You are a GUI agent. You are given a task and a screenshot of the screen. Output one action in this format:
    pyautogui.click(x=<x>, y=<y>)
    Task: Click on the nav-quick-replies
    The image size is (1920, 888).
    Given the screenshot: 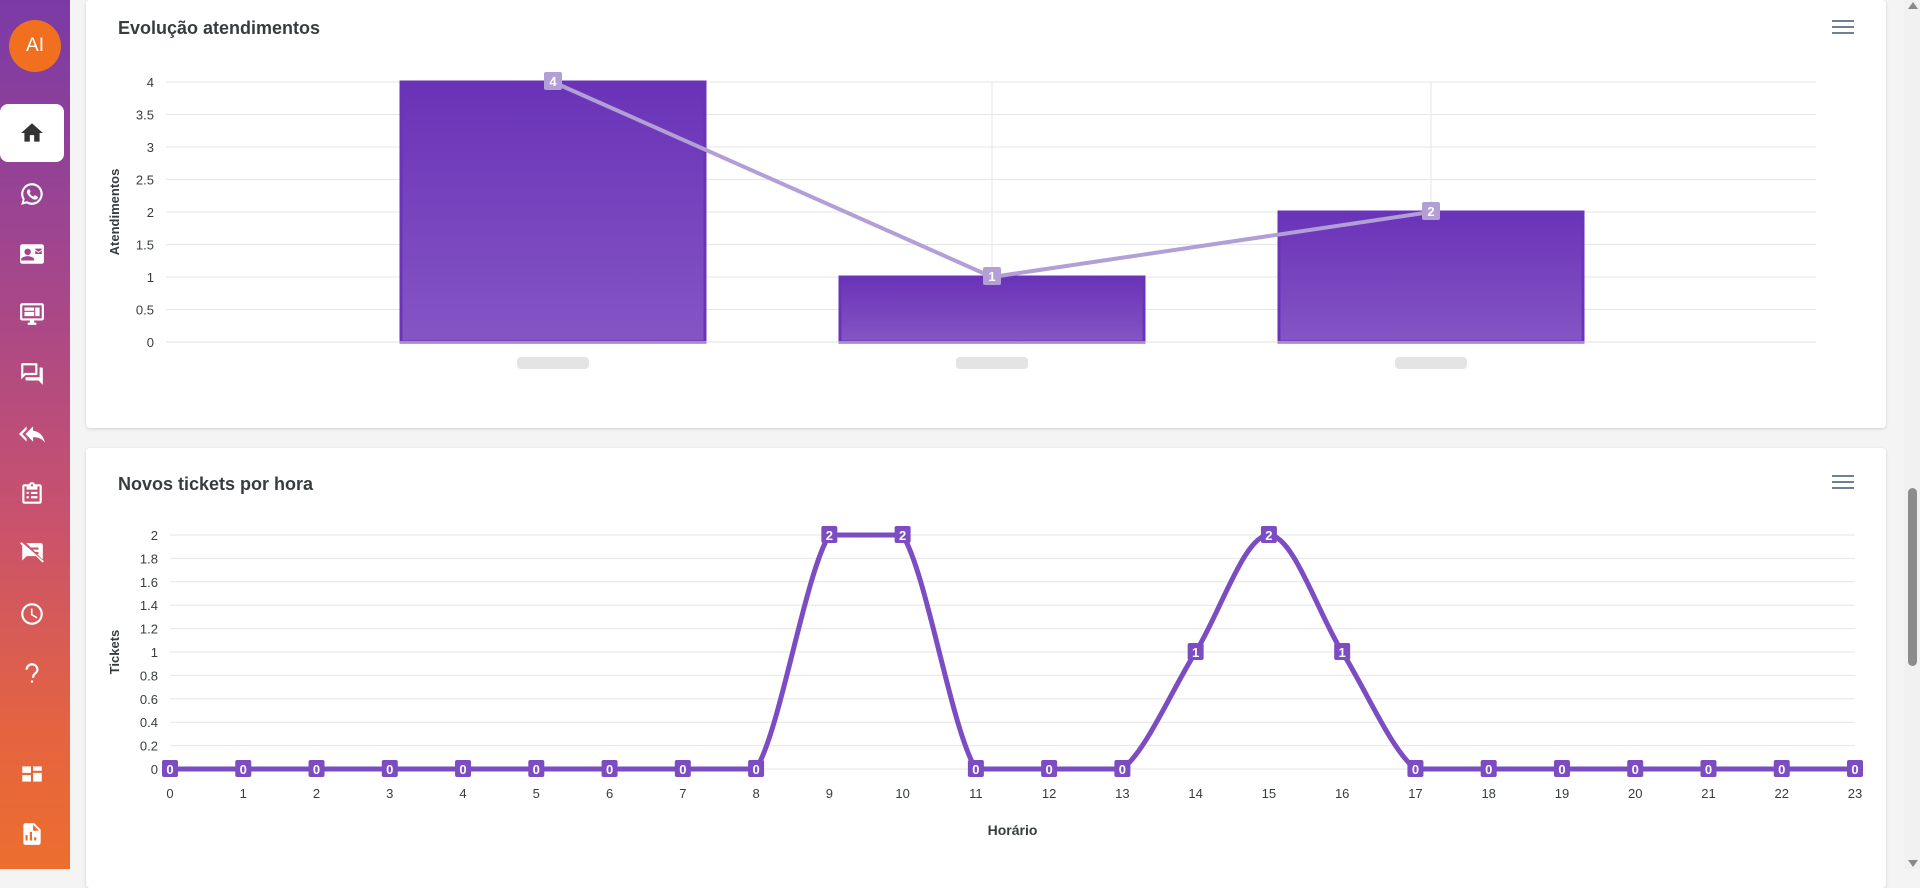 What is the action you would take?
    pyautogui.click(x=32, y=434)
    